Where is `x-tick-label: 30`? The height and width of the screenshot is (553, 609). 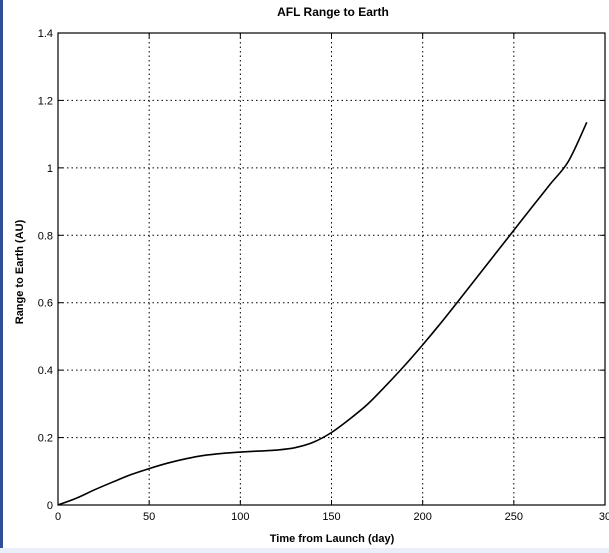
x-tick-label: 30 is located at coordinates (604, 517).